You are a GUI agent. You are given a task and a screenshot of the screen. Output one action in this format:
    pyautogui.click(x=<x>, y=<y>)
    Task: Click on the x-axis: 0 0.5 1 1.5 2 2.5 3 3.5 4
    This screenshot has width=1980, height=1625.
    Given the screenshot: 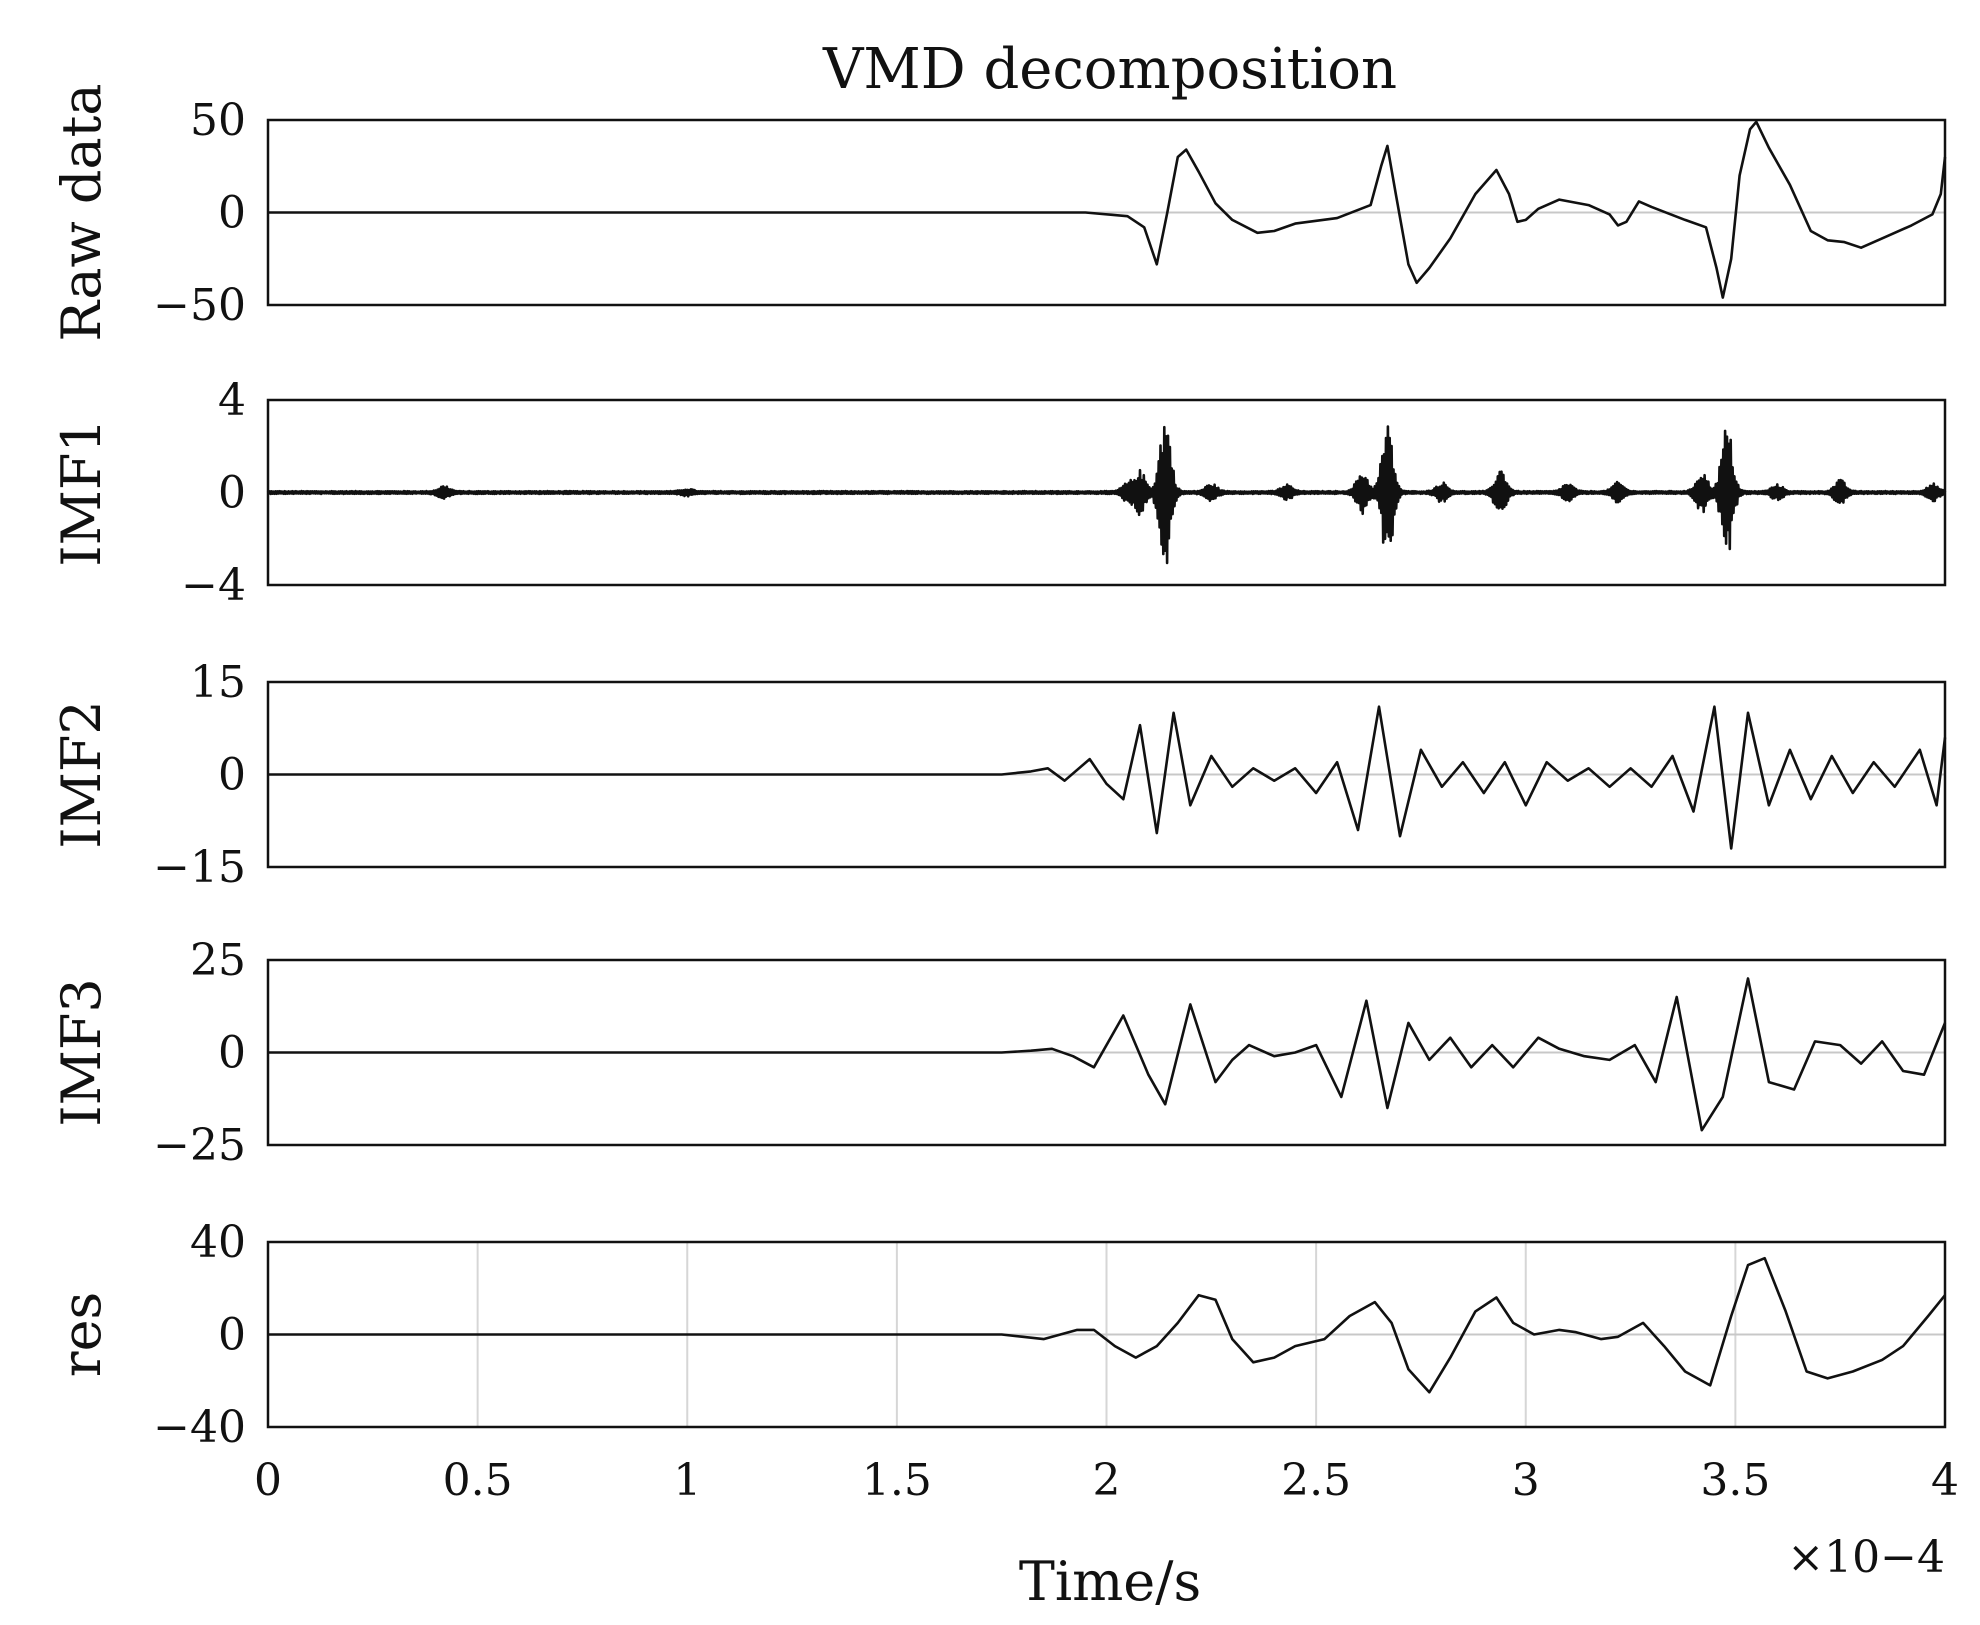 What is the action you would take?
    pyautogui.click(x=1106, y=1480)
    